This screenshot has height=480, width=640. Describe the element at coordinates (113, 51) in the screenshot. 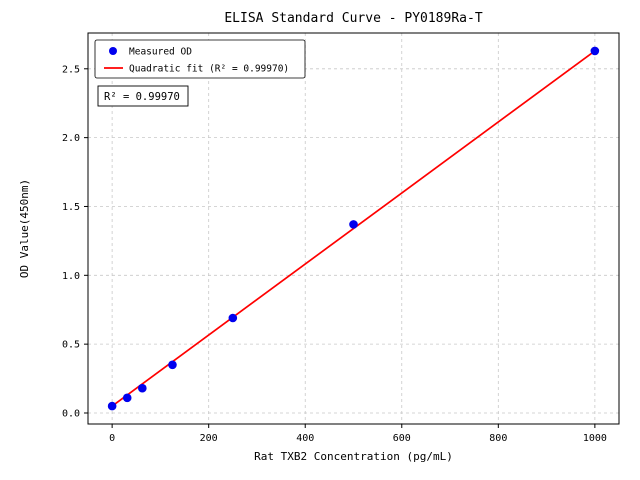

I see `legend-marker-measured-od` at that location.